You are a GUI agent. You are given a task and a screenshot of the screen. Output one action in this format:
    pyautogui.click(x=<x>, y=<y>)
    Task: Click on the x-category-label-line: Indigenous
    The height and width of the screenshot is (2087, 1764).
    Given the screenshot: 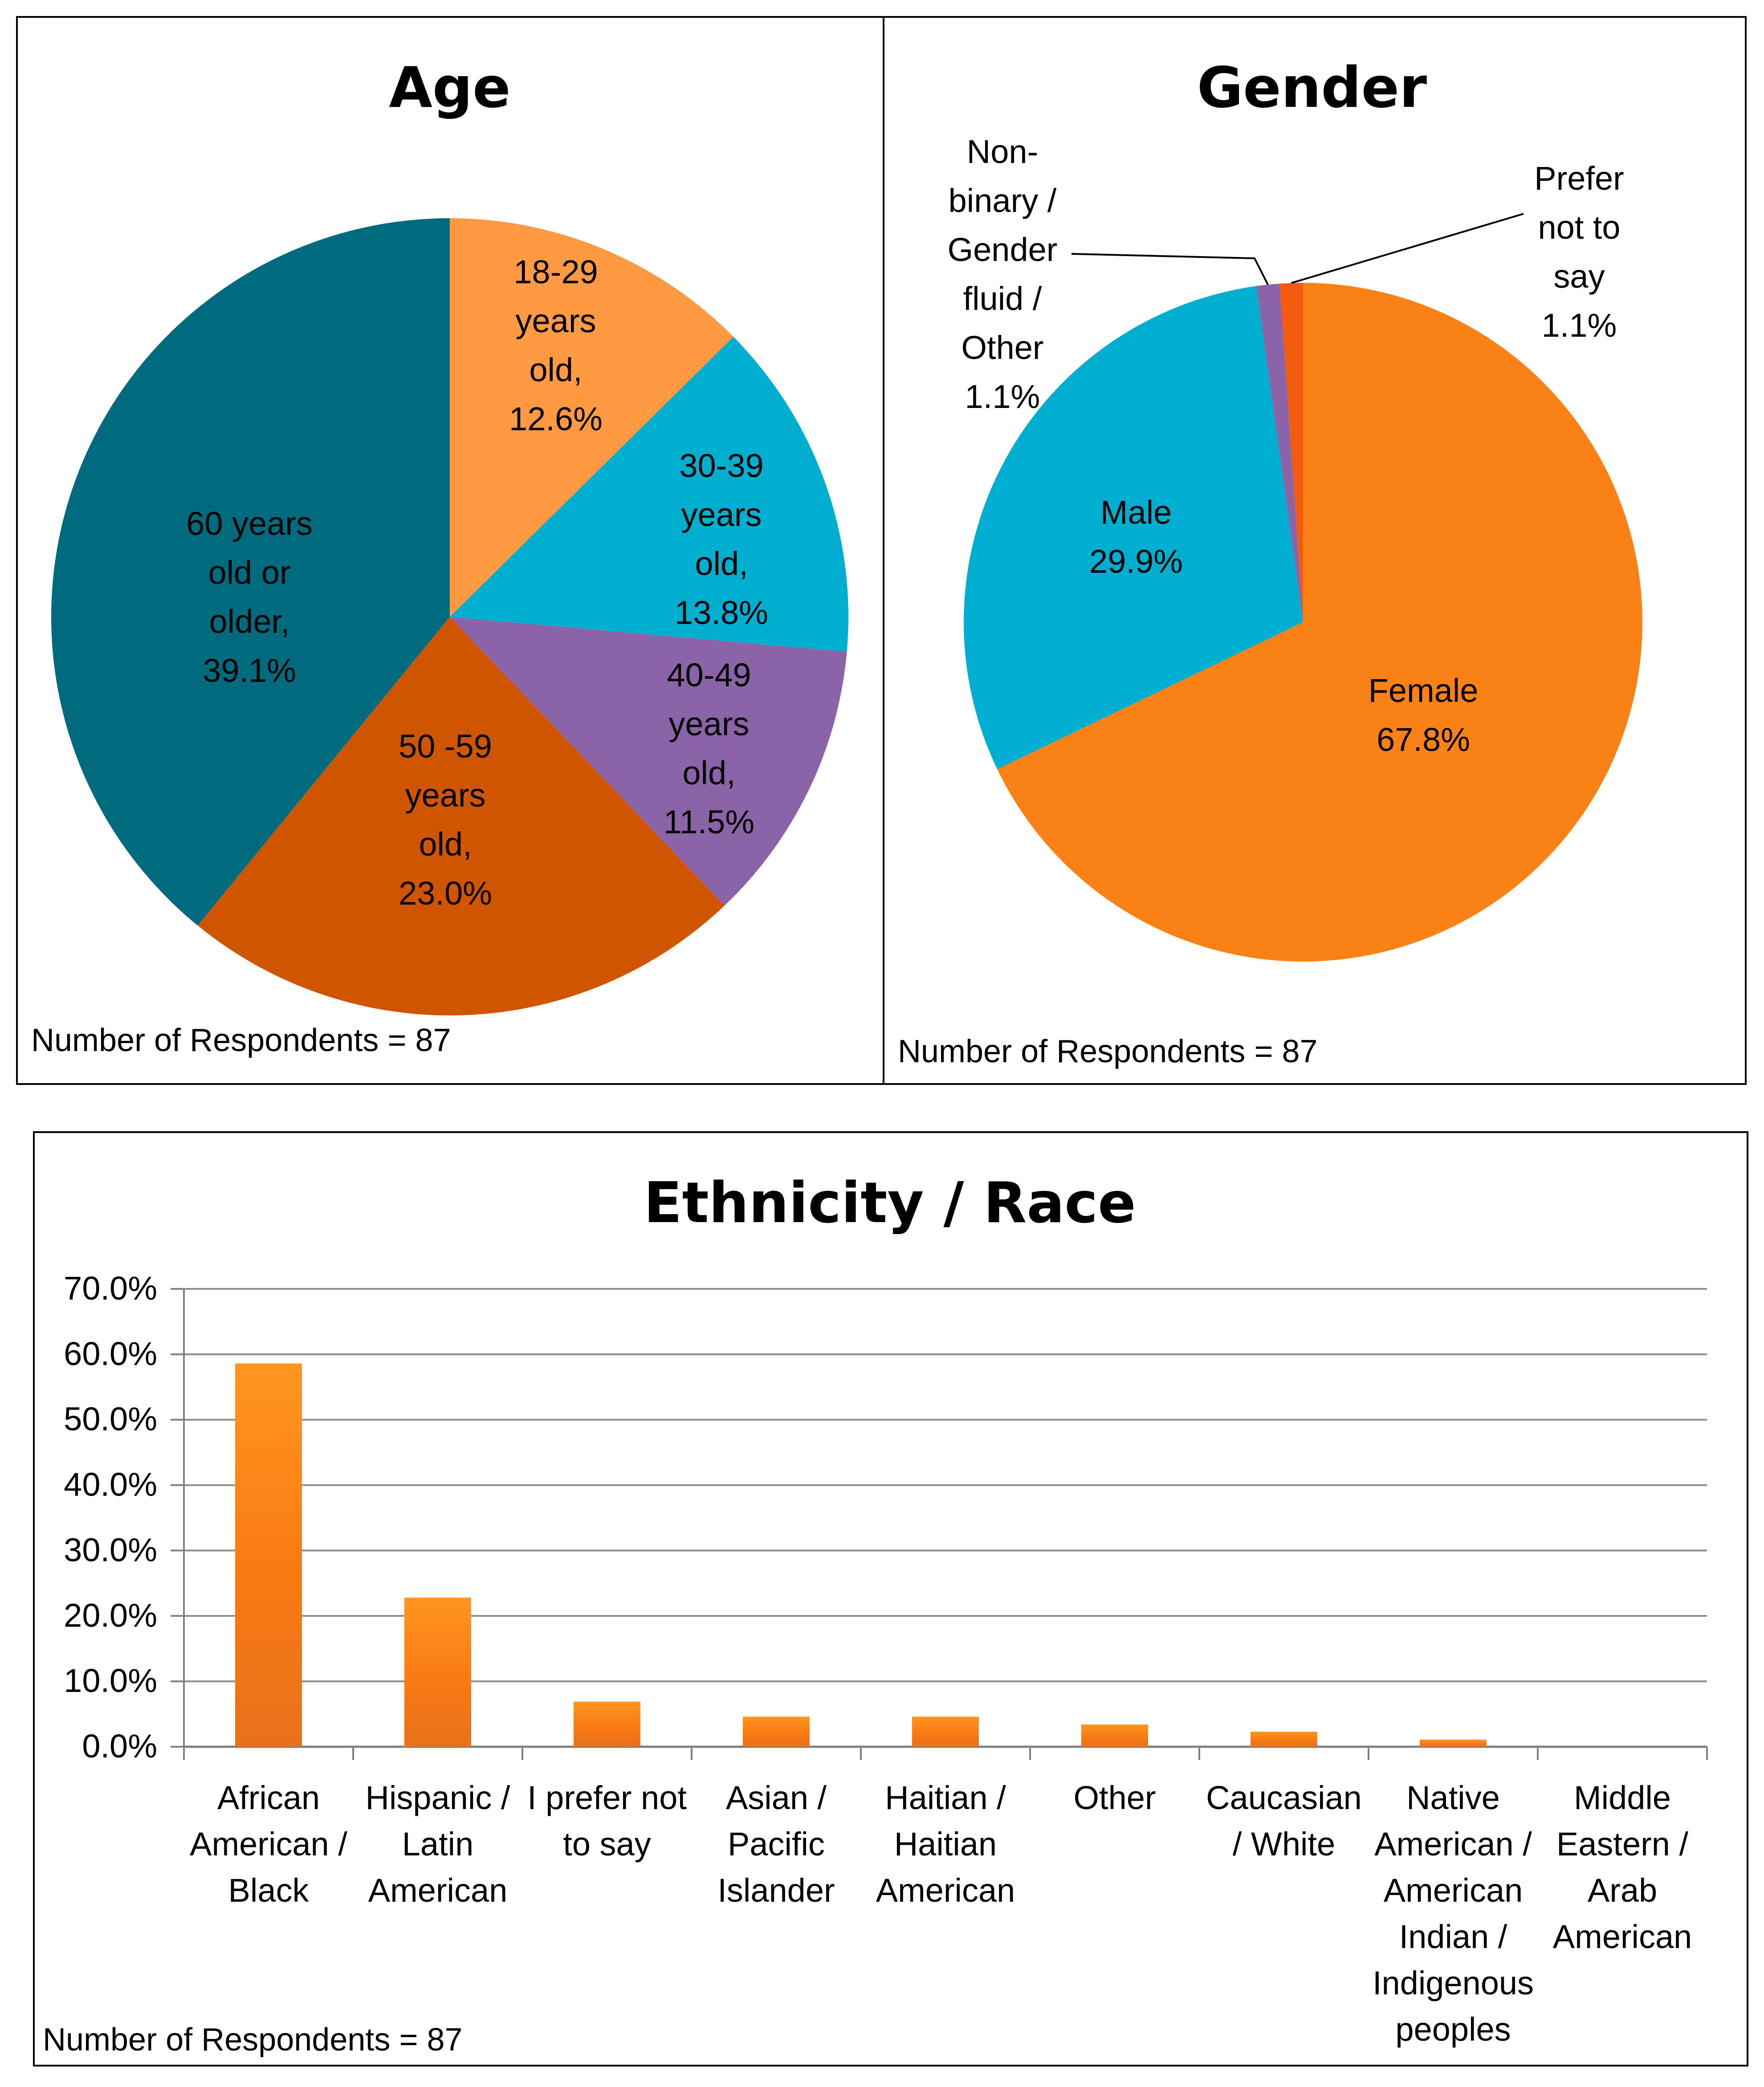 What is the action you would take?
    pyautogui.click(x=1454, y=1983)
    